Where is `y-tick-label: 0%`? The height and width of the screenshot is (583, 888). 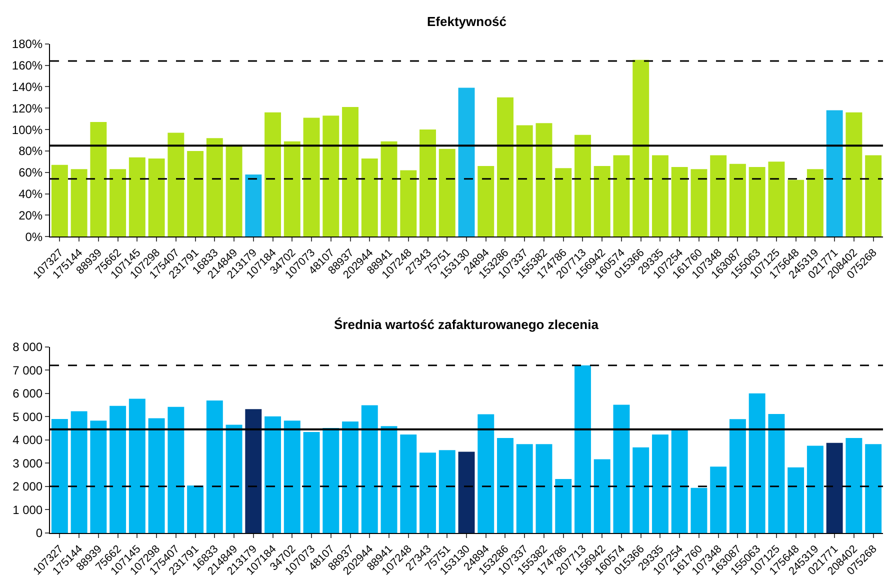
y-tick-label: 0% is located at coordinates (34, 237).